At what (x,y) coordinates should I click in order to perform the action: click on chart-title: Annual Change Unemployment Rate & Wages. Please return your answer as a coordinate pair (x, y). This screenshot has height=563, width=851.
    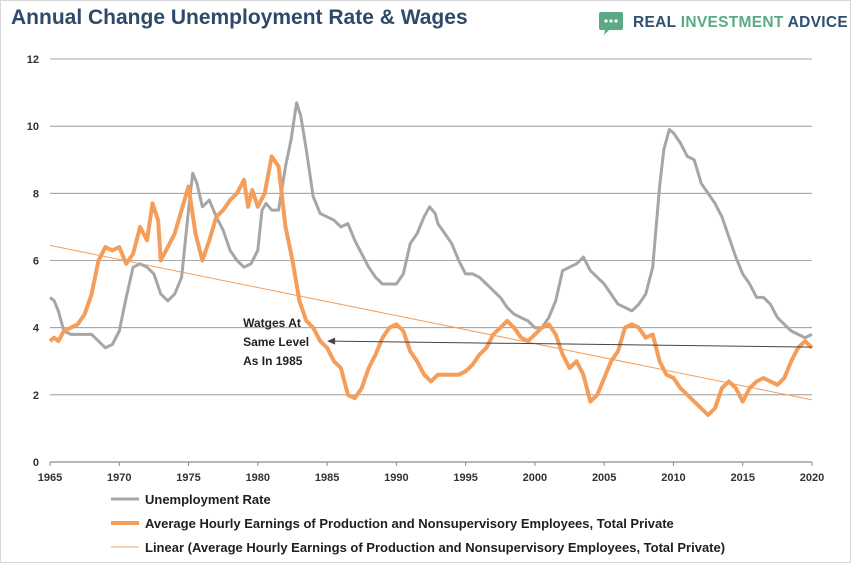
    Looking at the image, I should click on (239, 17).